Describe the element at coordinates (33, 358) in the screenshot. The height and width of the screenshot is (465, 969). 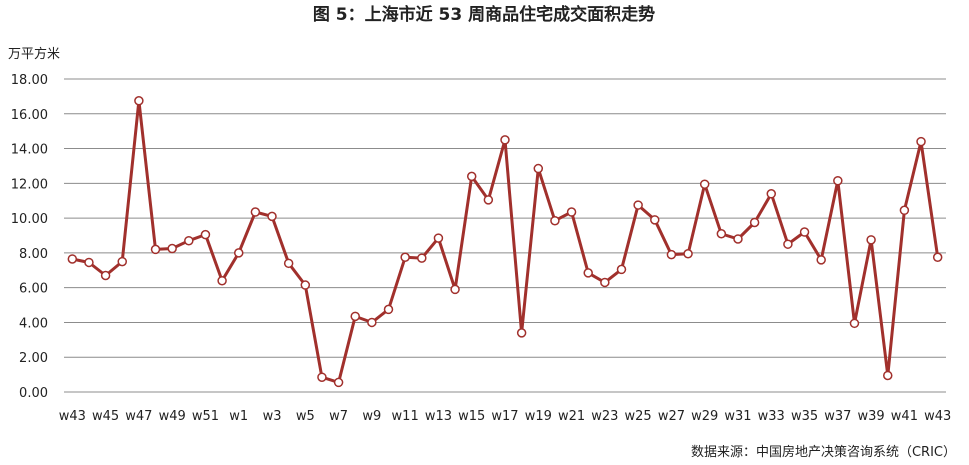
I see `y-tick-label: 2.00` at that location.